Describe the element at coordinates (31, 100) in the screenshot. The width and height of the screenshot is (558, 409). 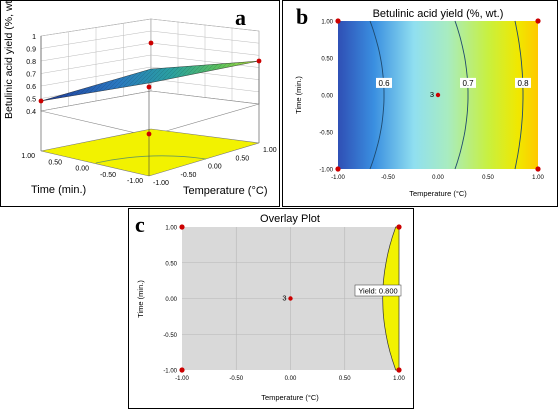
I see `z-tick-label: 0.5` at that location.